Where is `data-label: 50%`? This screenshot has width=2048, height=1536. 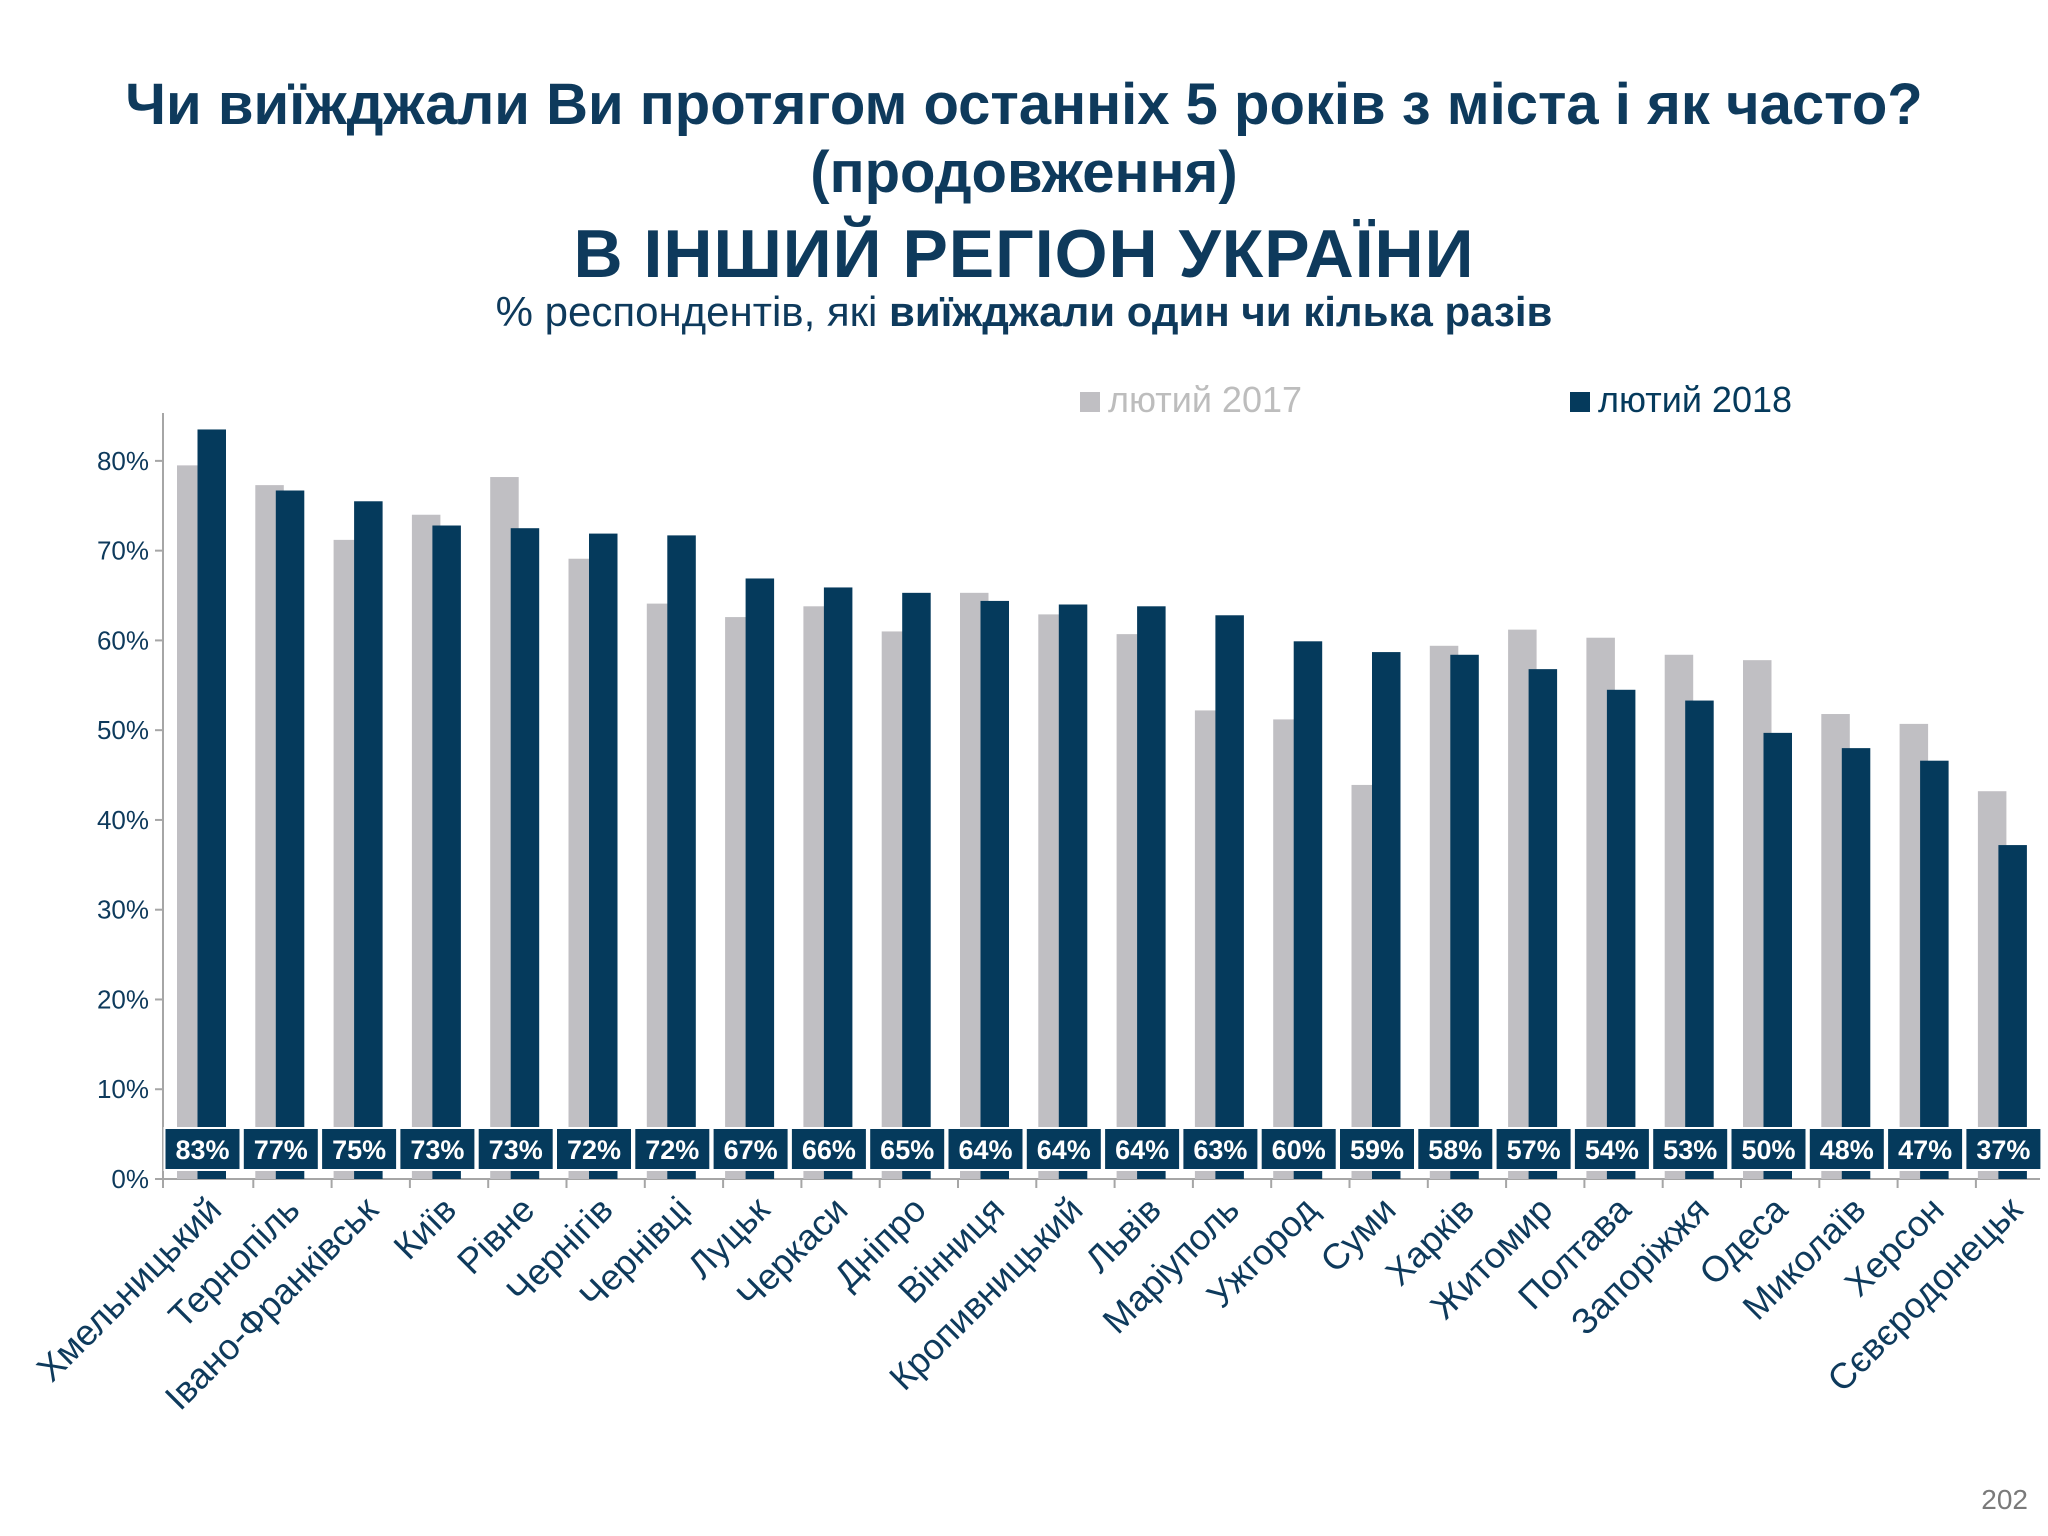
data-label: 50% is located at coordinates (1768, 1150).